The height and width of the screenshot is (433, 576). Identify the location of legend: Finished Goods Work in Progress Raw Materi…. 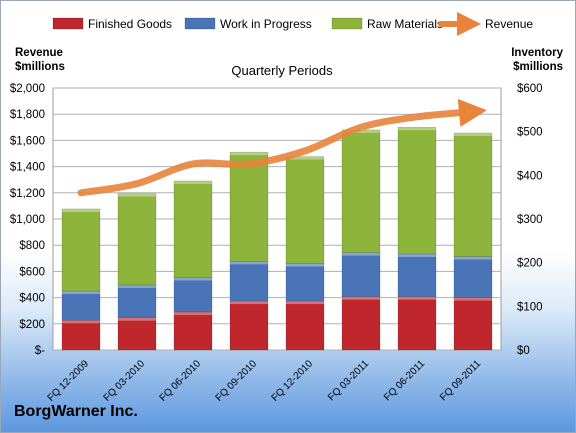
(292, 24).